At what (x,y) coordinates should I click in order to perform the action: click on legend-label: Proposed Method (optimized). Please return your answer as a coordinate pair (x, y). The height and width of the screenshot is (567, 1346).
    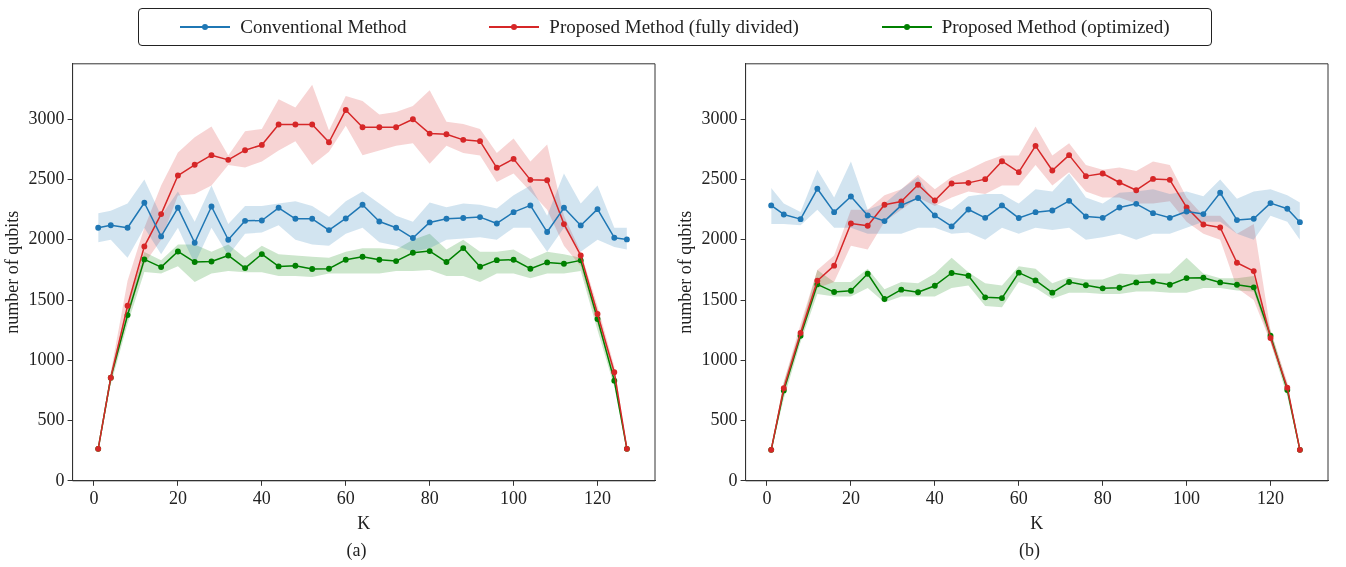
    Looking at the image, I should click on (1055, 27).